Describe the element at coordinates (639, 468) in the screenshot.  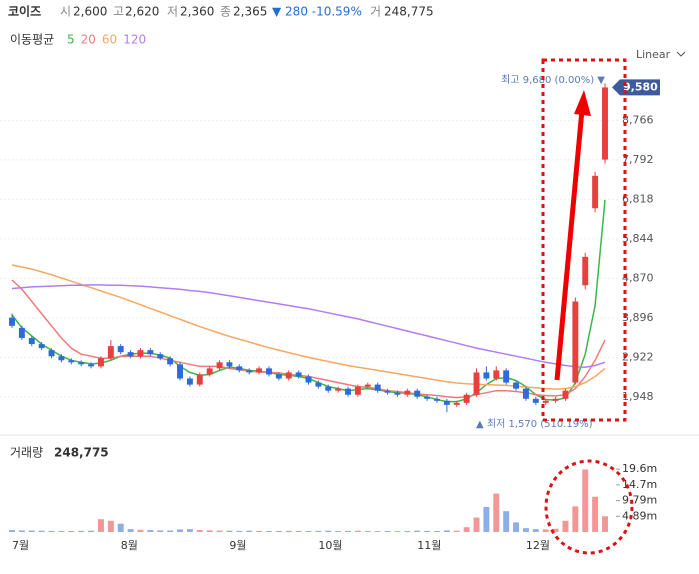
I see `volume-tick-label: 19.6m` at that location.